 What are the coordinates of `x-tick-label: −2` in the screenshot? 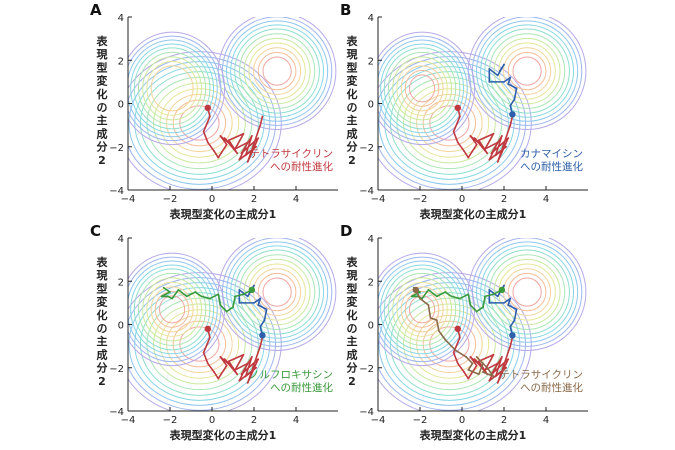 It's located at (420, 199).